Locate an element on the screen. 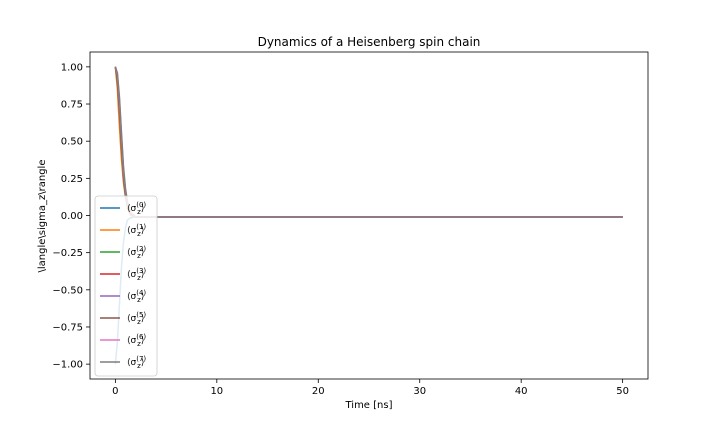  legend-label-5: ⟨σ(5) z⟩ is located at coordinates (136, 318).